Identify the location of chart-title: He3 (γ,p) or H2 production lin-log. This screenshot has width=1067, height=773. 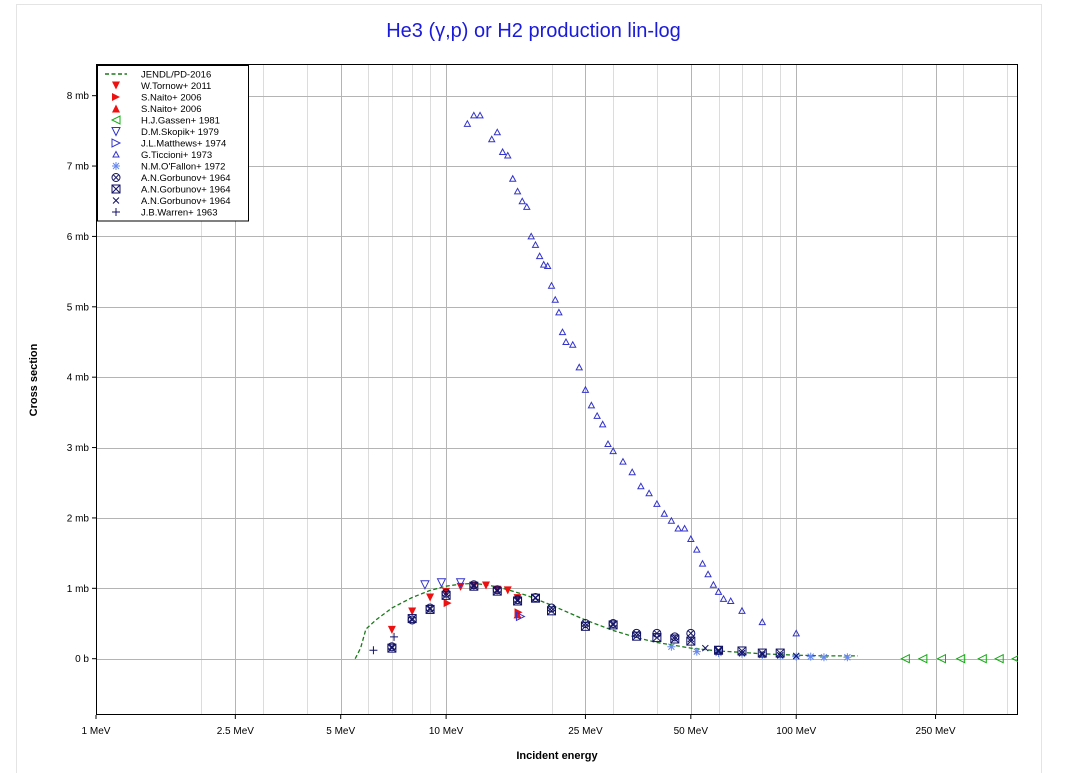
(533, 31).